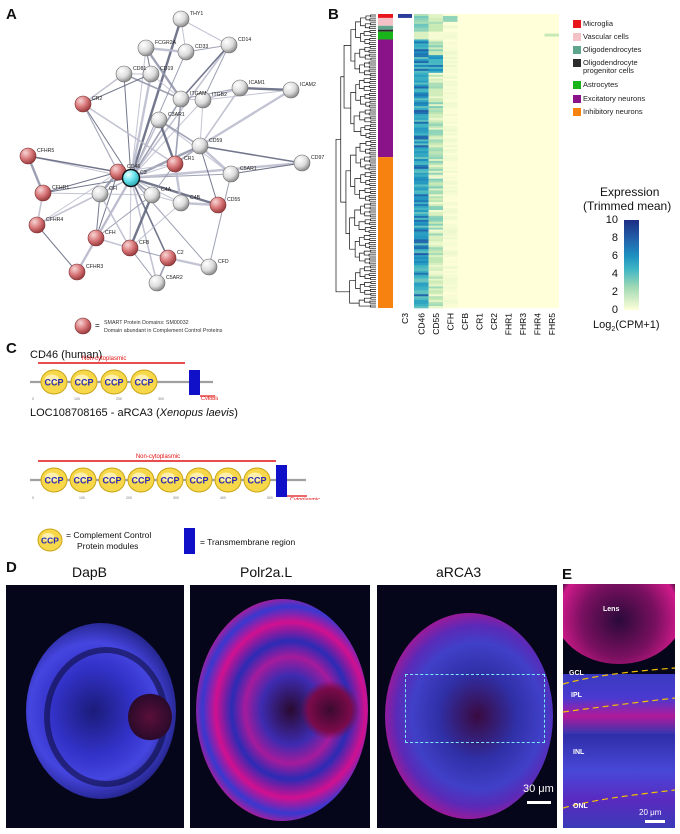 The height and width of the screenshot is (834, 680). I want to click on scale-bar-d, so click(539, 802).